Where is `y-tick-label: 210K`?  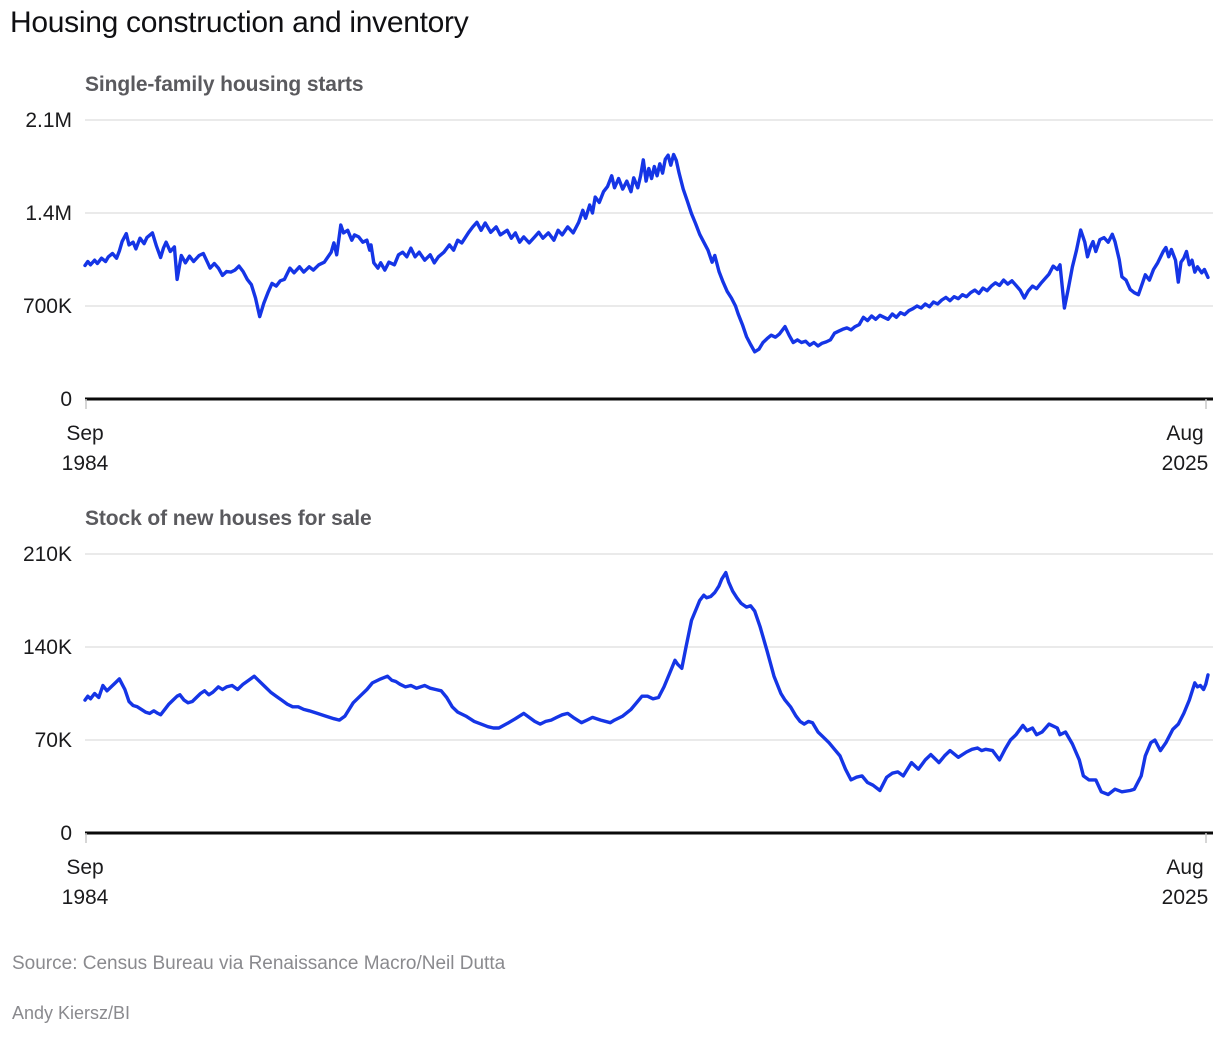
y-tick-label: 210K is located at coordinates (47, 555).